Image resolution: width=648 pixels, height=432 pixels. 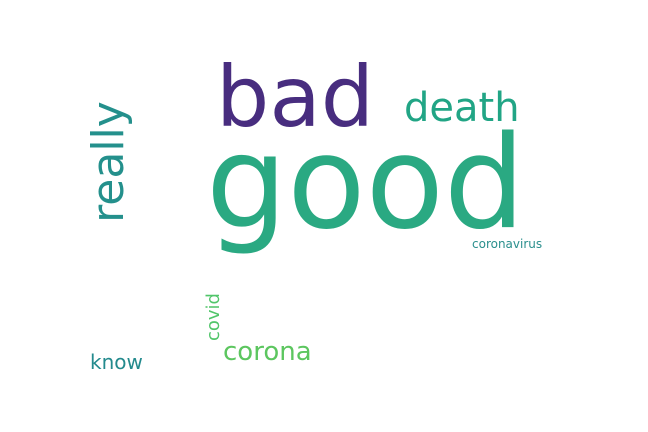 What do you see at coordinates (295, 97) in the screenshot?
I see `word-bad: bad` at bounding box center [295, 97].